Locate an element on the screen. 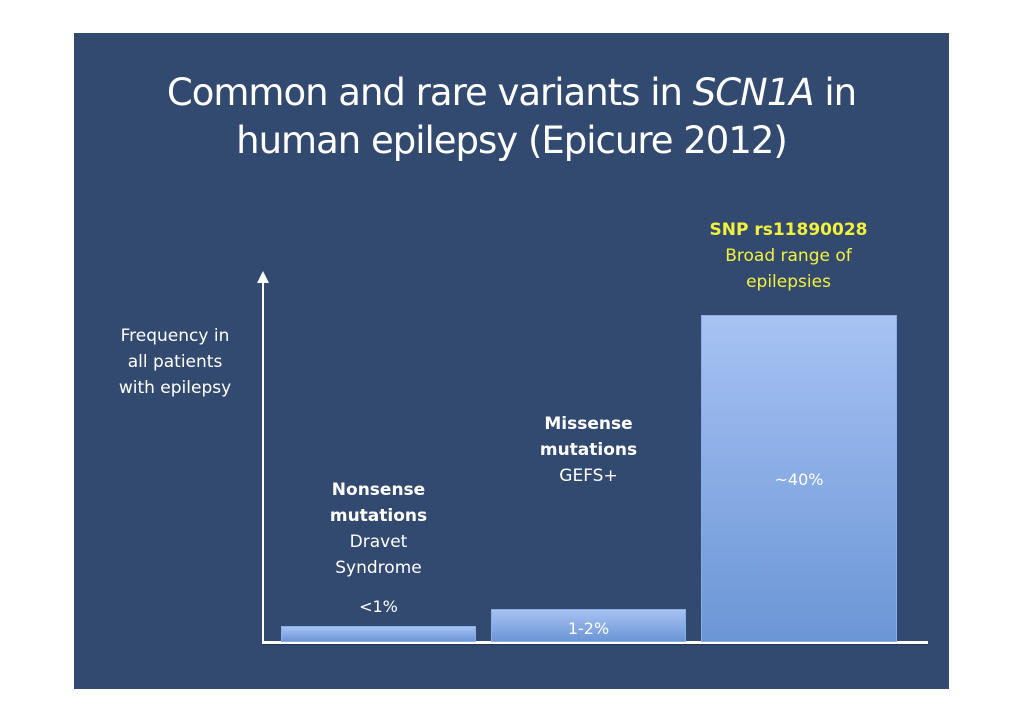 This screenshot has height=723, width=1024. bar-value-missense: 1-2% is located at coordinates (588, 628).